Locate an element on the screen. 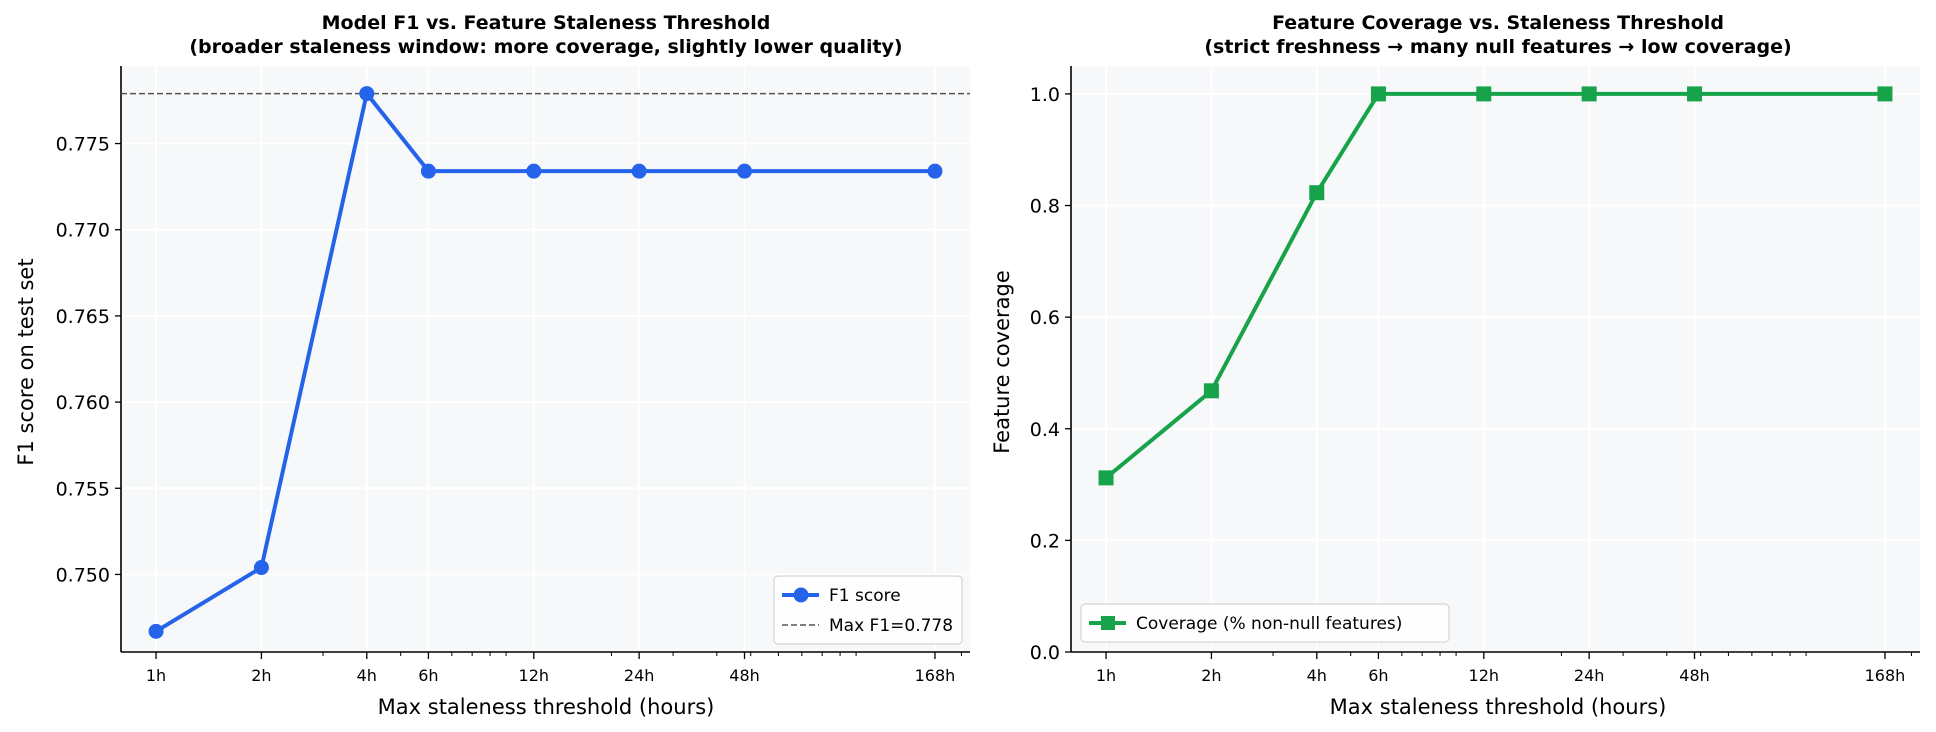 The height and width of the screenshot is (732, 1936). f1-legend: F1 score Max F1=0.778 is located at coordinates (868, 610).